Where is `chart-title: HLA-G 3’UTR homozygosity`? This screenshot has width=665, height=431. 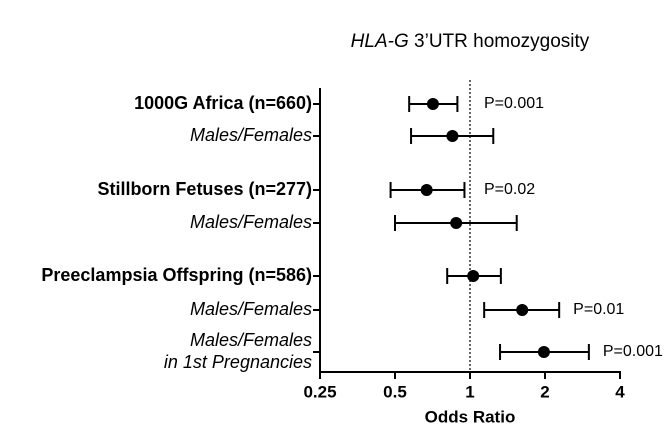
chart-title: HLA-G 3’UTR homozygosity is located at coordinates (470, 41).